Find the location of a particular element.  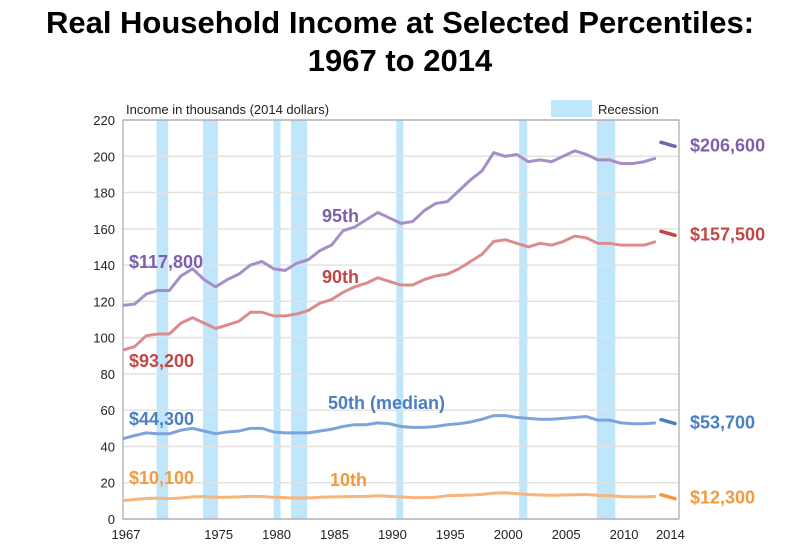

x-tick-label: 2000 is located at coordinates (508, 534).